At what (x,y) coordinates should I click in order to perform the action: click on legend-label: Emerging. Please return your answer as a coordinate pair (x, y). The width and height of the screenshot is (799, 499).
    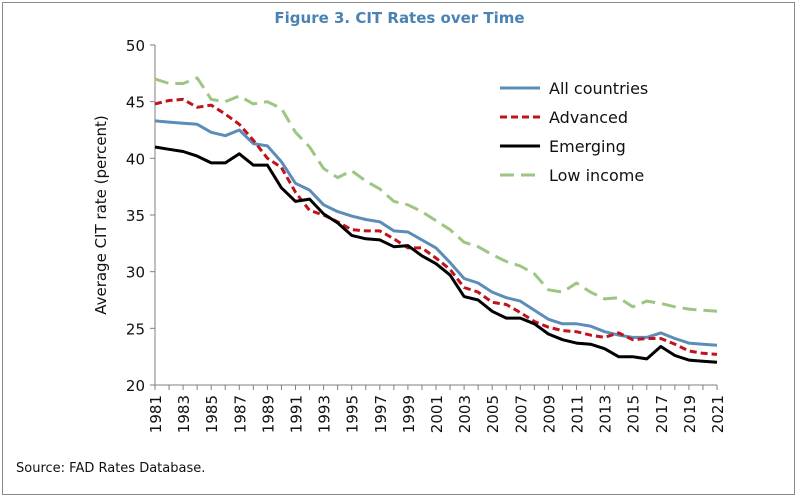
    Looking at the image, I should click on (587, 146).